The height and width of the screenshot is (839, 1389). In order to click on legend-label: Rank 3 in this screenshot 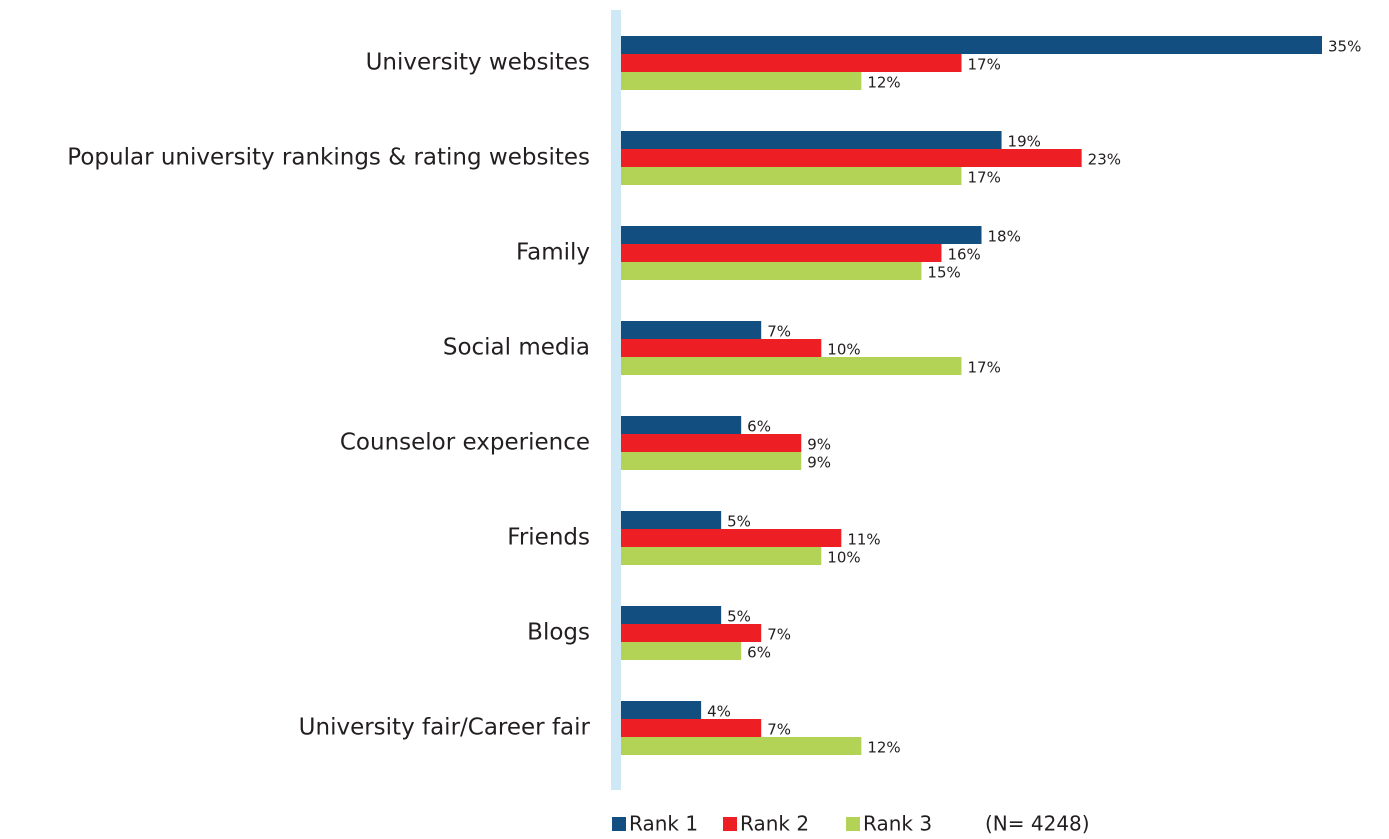, I will do `click(897, 824)`.